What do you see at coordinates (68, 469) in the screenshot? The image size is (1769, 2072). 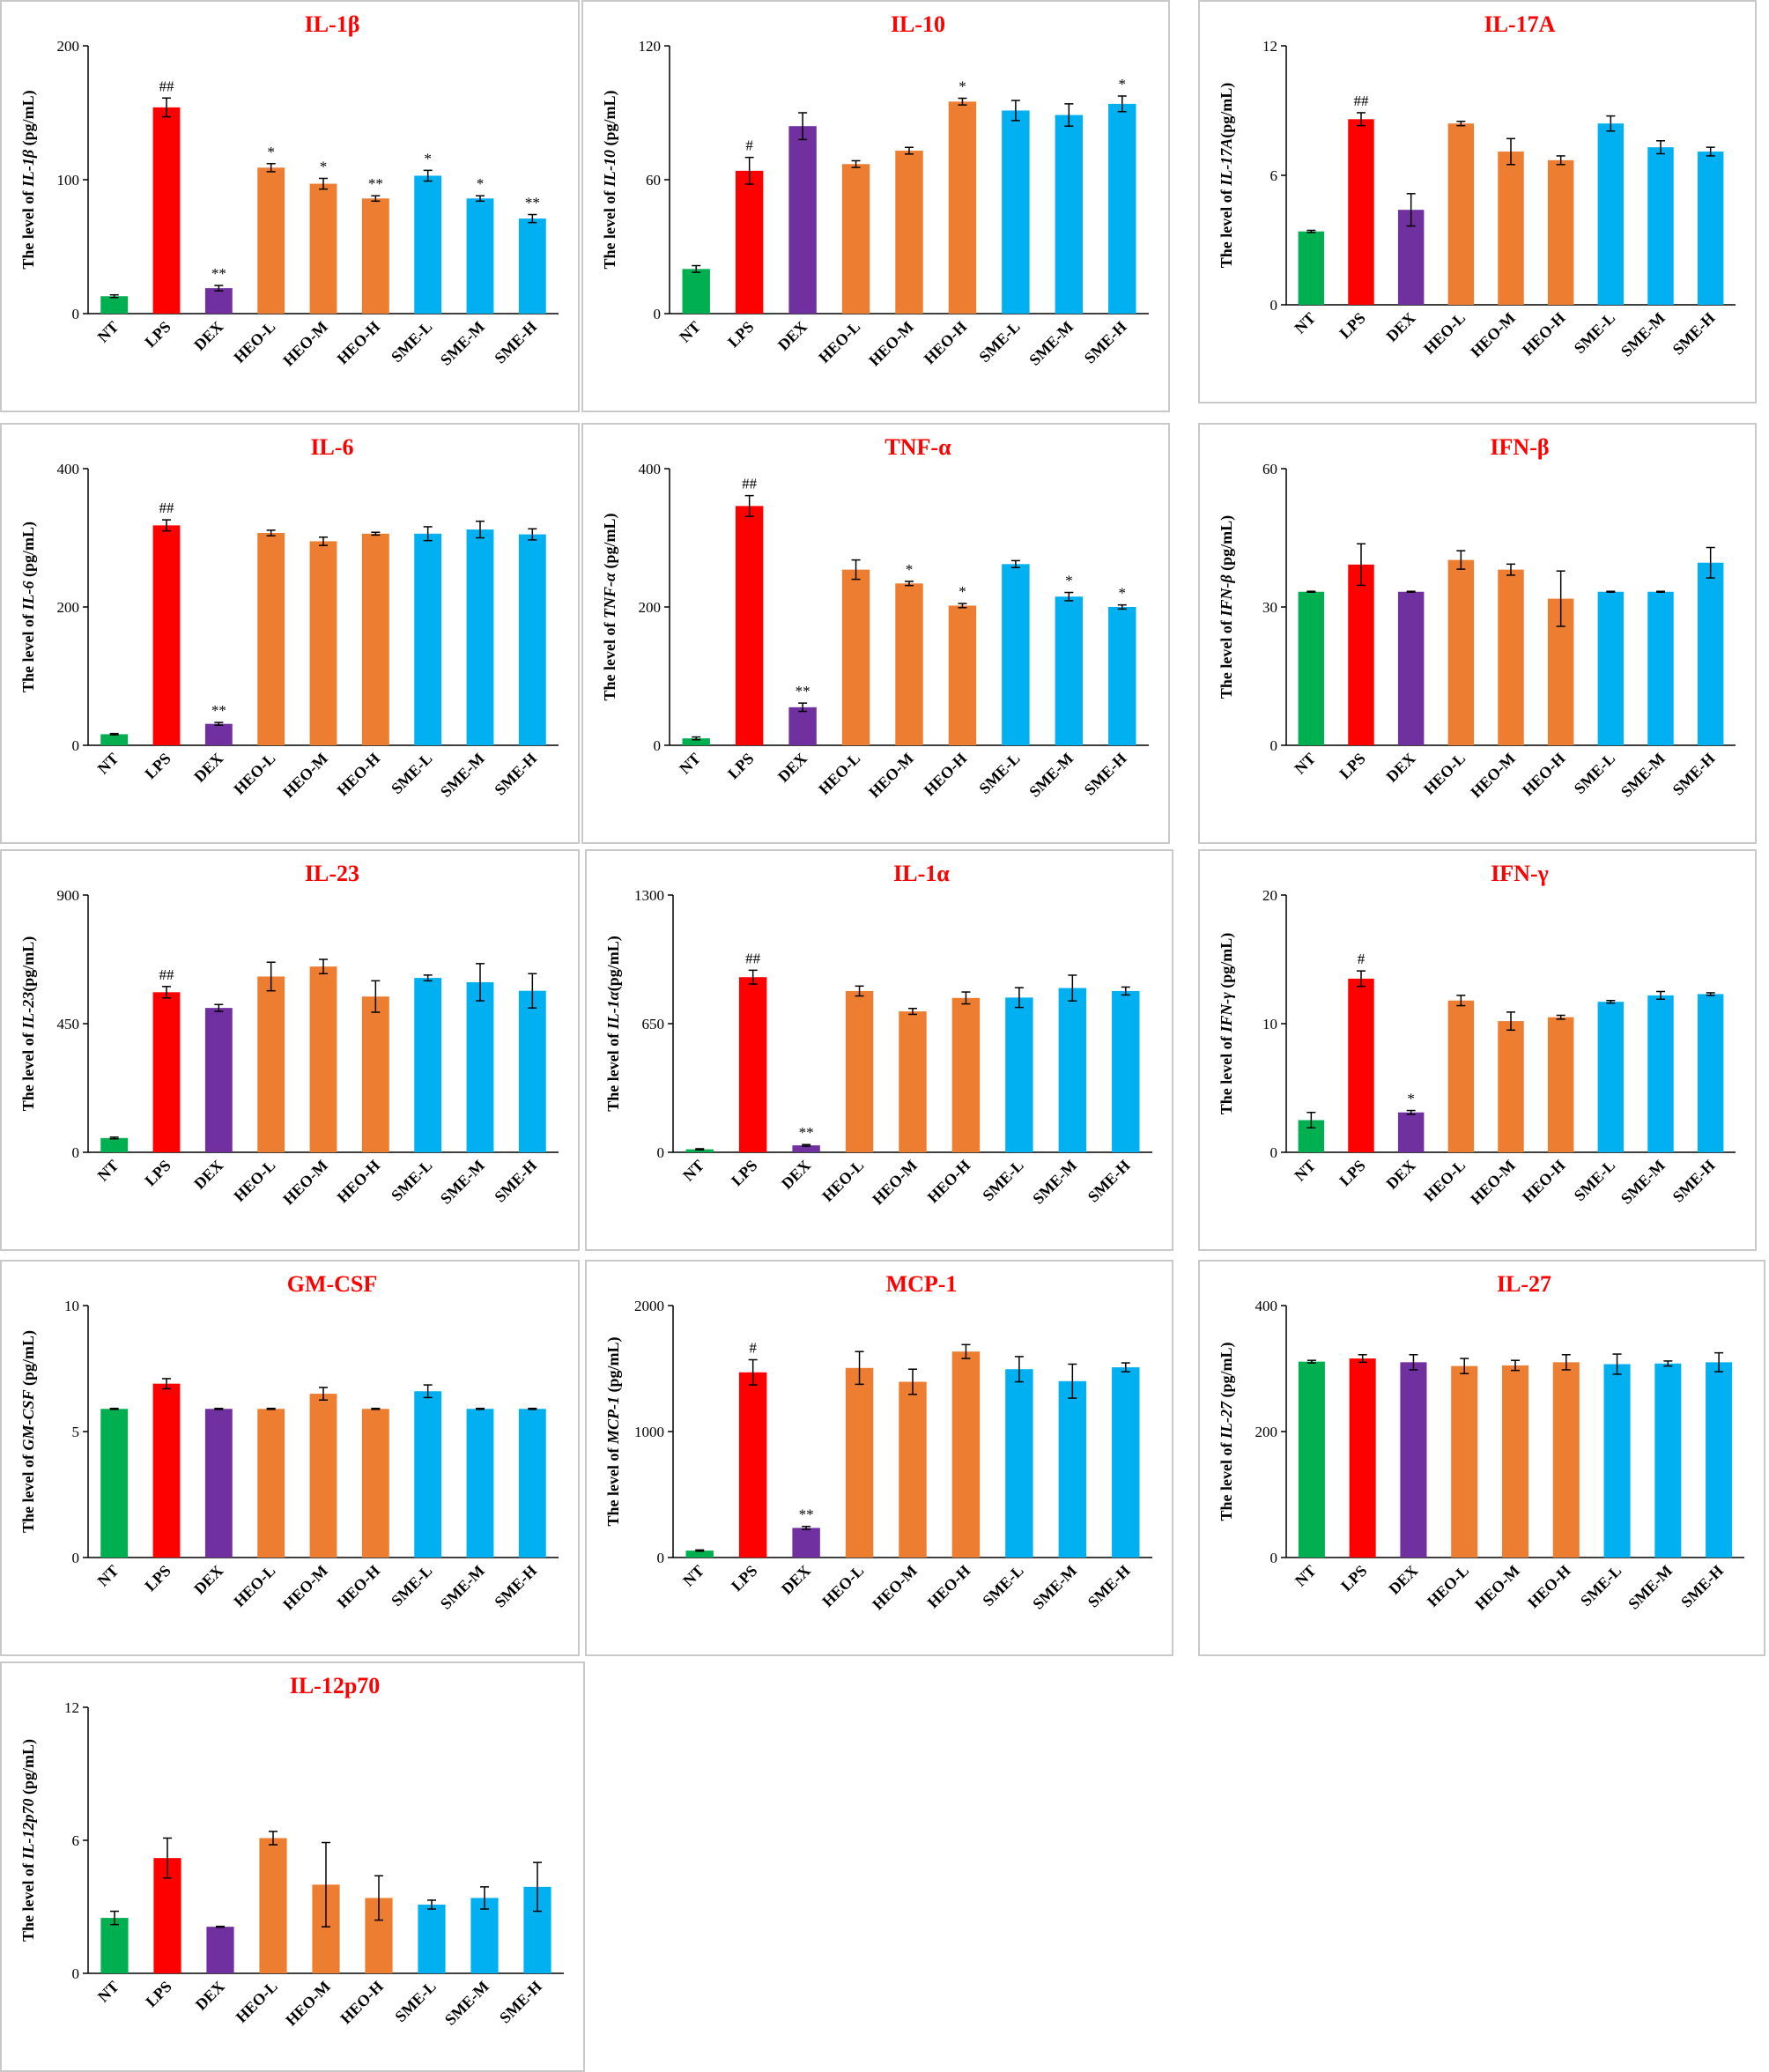 I see `y-tick-label: 400` at bounding box center [68, 469].